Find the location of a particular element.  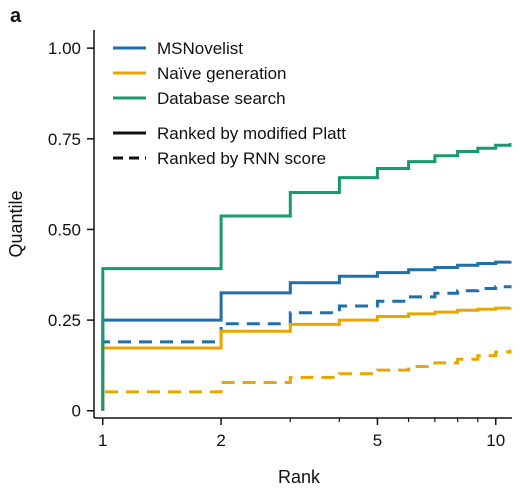

y-tick-label: 0.50 is located at coordinates (64, 229).